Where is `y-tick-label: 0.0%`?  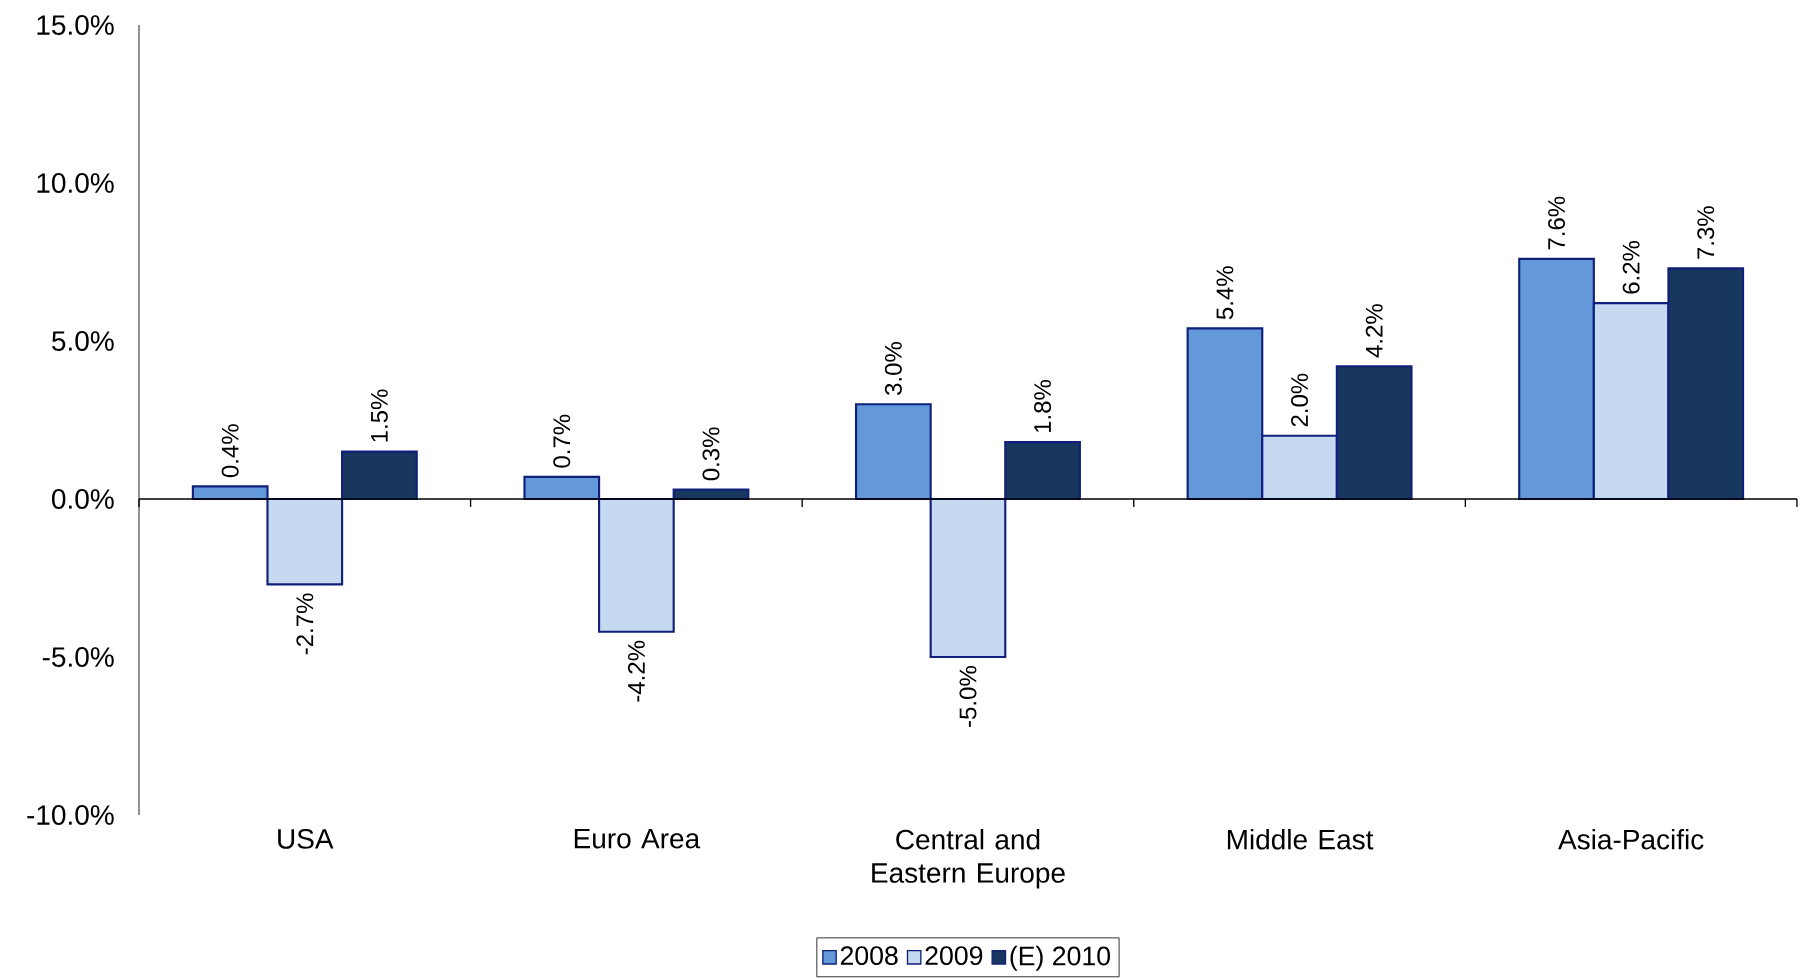 y-tick-label: 0.0% is located at coordinates (83, 499).